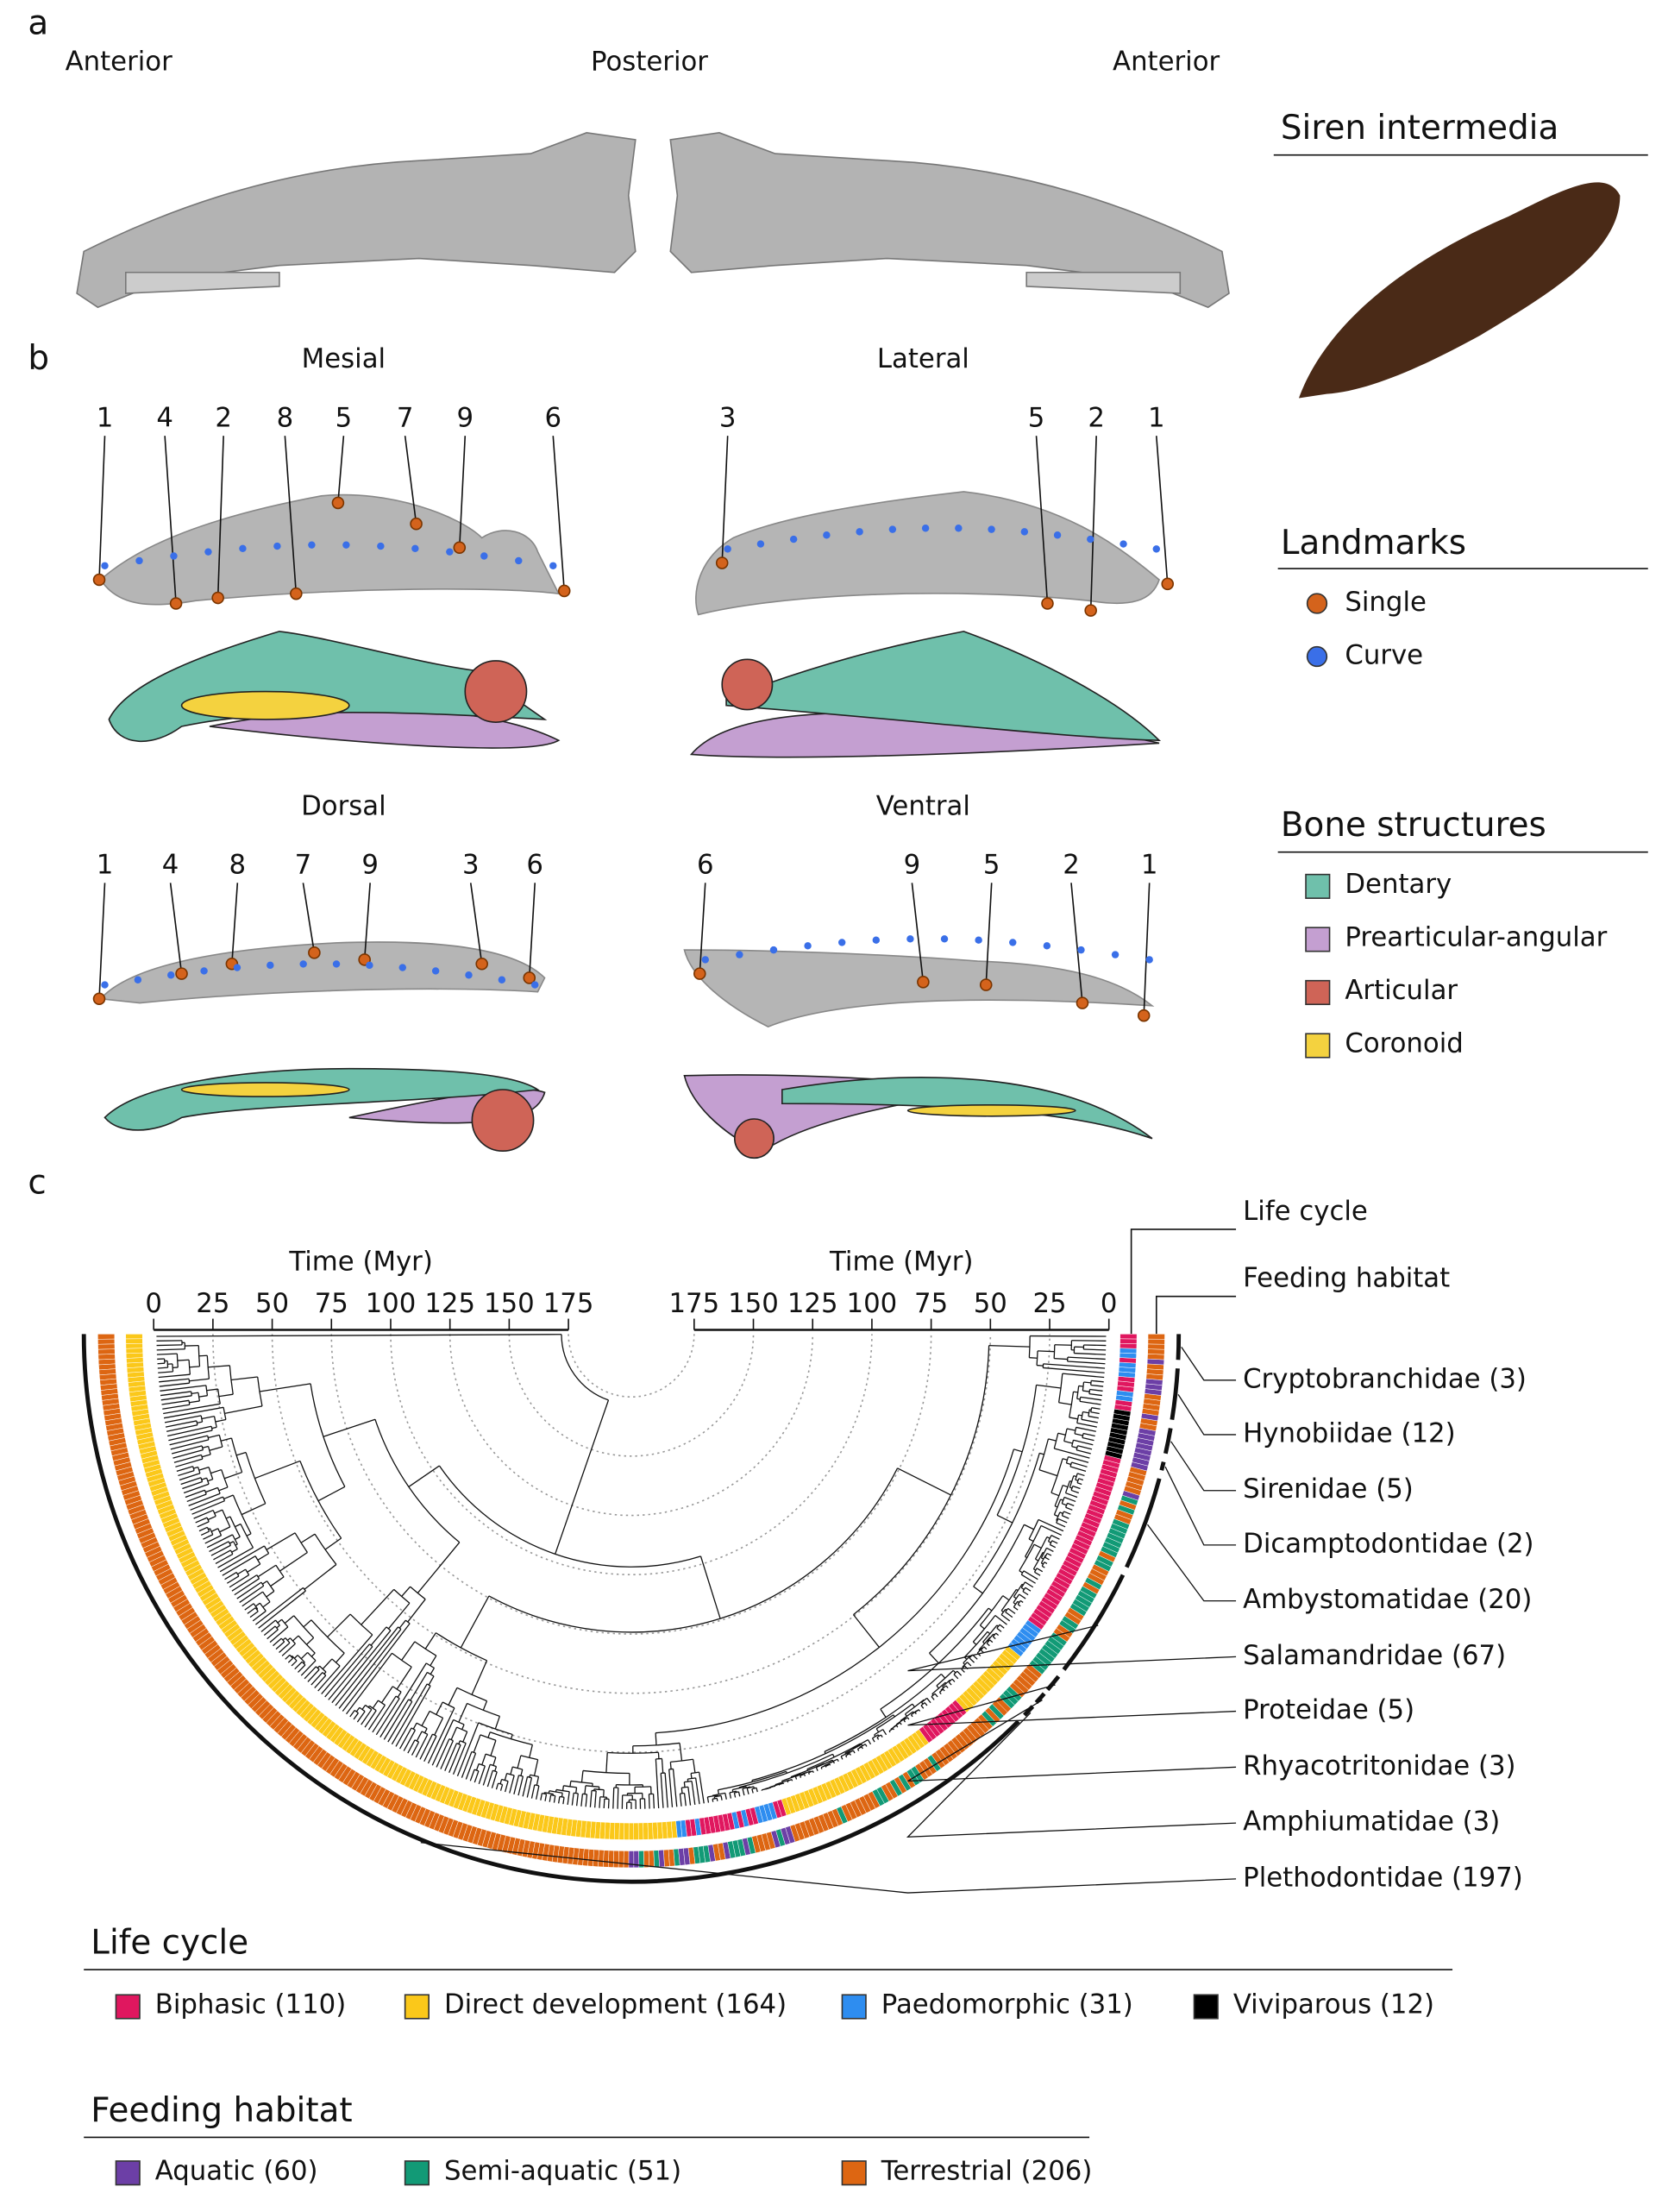  I want to click on legend-title: Bone structures, so click(1413, 826).